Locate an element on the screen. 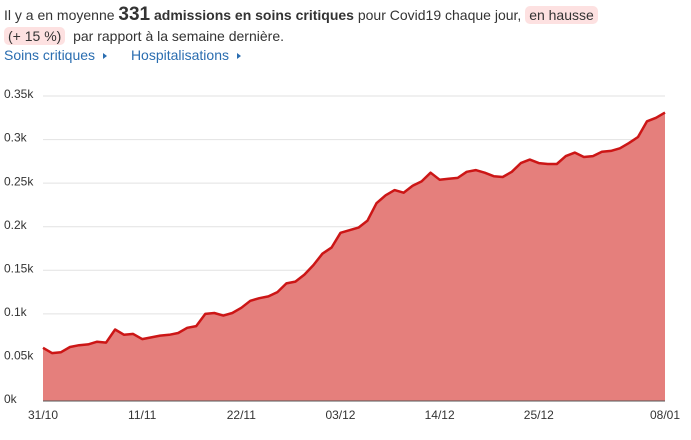 The width and height of the screenshot is (691, 440). y-tick-label: 0.35k is located at coordinates (19, 94).